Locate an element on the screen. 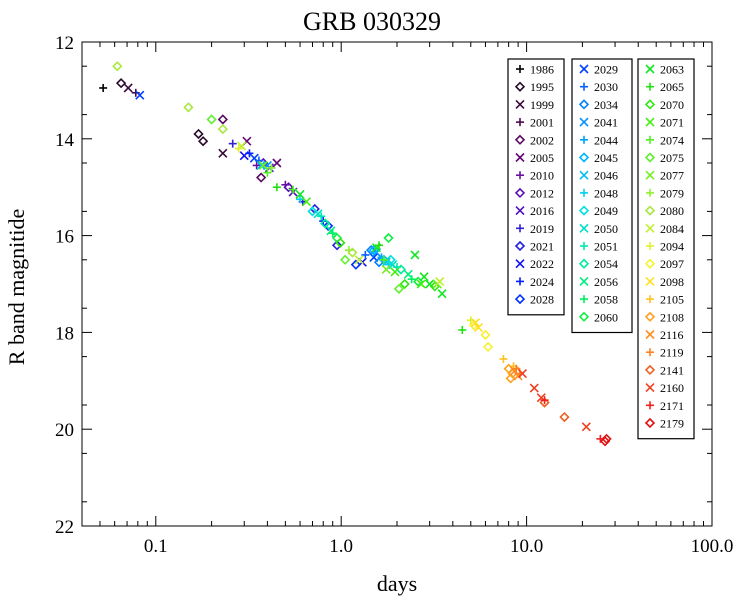 Image resolution: width=745 pixels, height=605 pixels. legend-label: 2071 is located at coordinates (672, 123).